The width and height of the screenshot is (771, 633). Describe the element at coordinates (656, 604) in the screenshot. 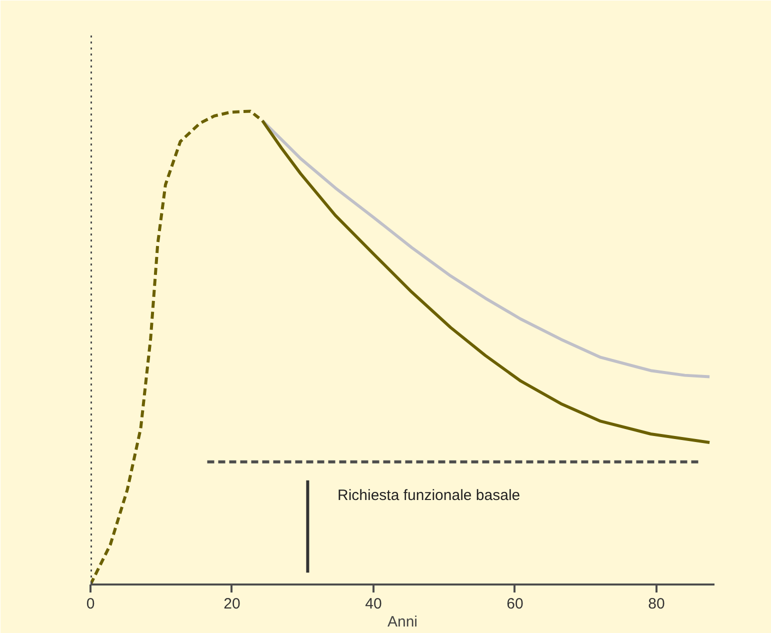

I see `x-tick-label: 80` at that location.